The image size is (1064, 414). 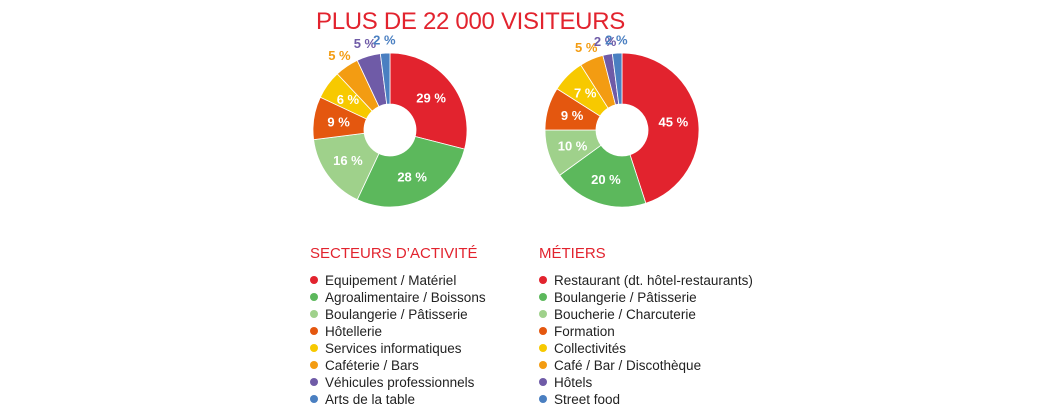 I want to click on slice-label-hotels: 2 %, so click(x=605, y=41).